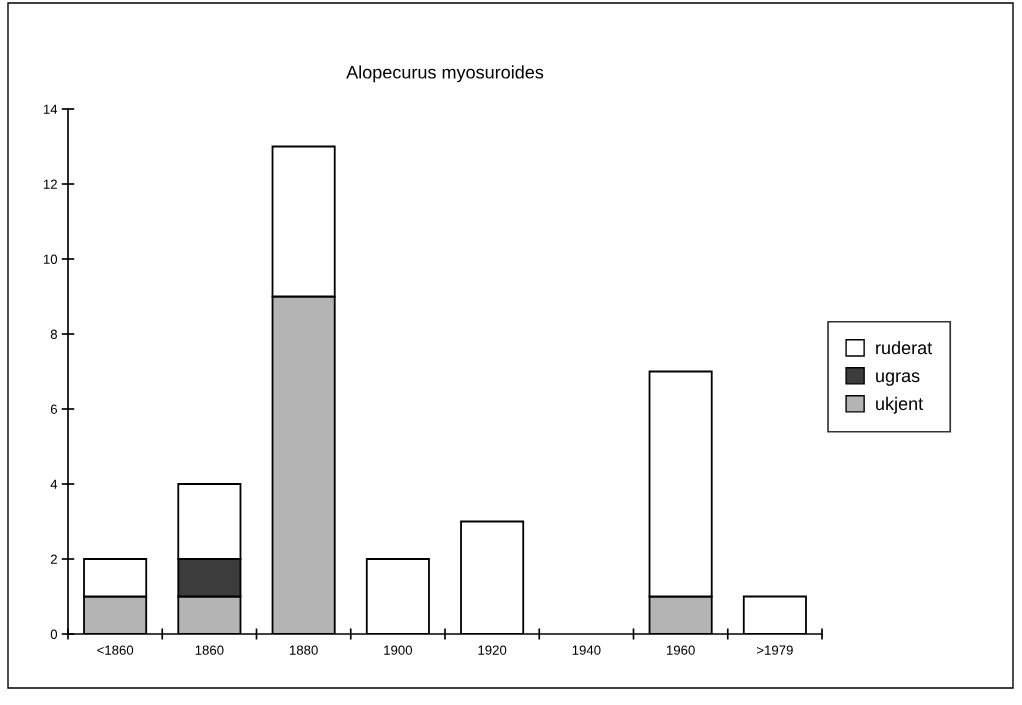  Describe the element at coordinates (115, 650) in the screenshot. I see `x-tick-label: <1860` at that location.